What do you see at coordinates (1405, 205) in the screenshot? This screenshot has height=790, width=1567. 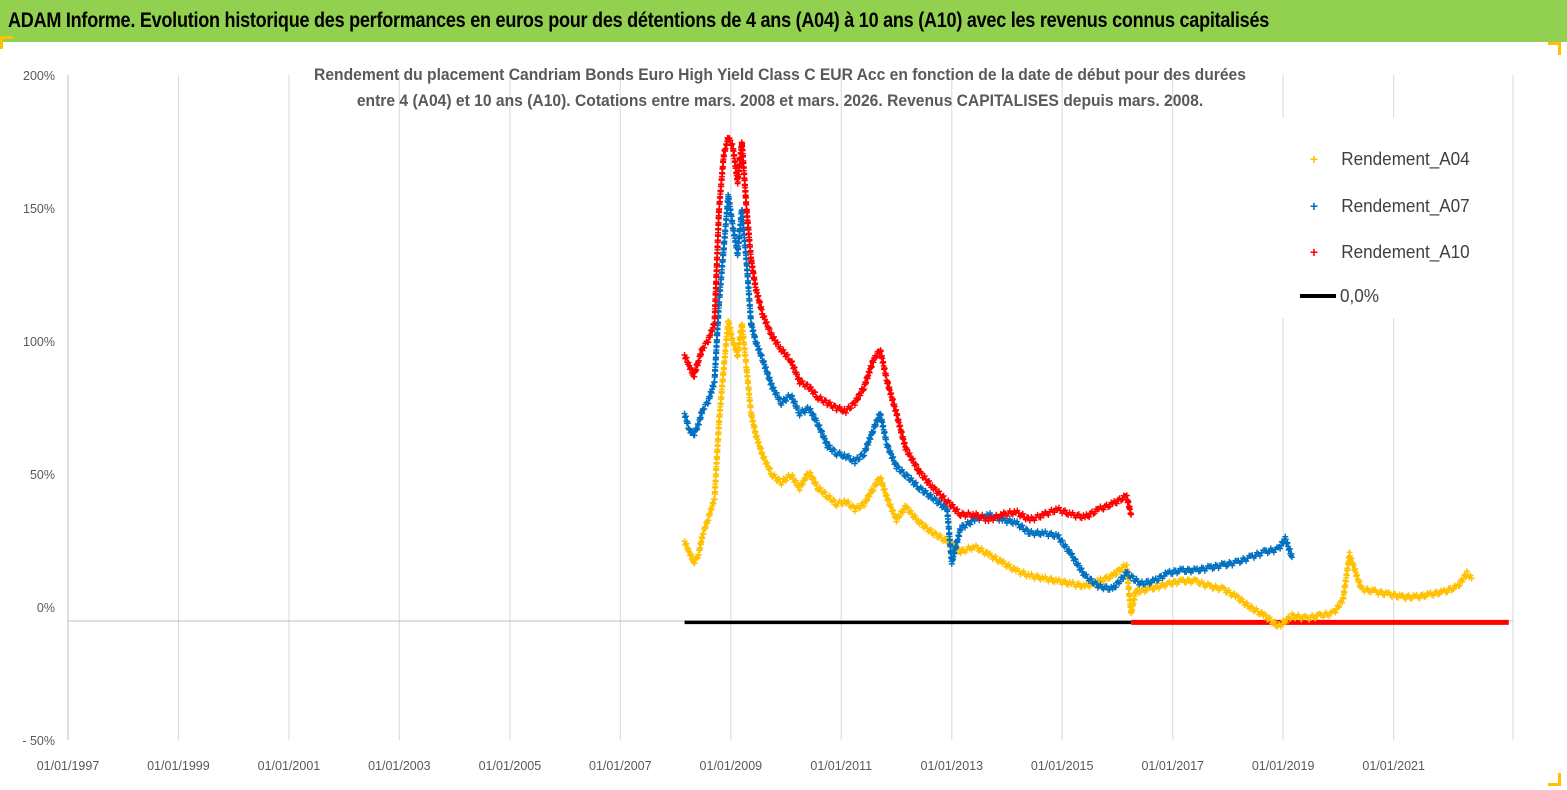 I see `legend-label-a07: Rendement_A07` at bounding box center [1405, 205].